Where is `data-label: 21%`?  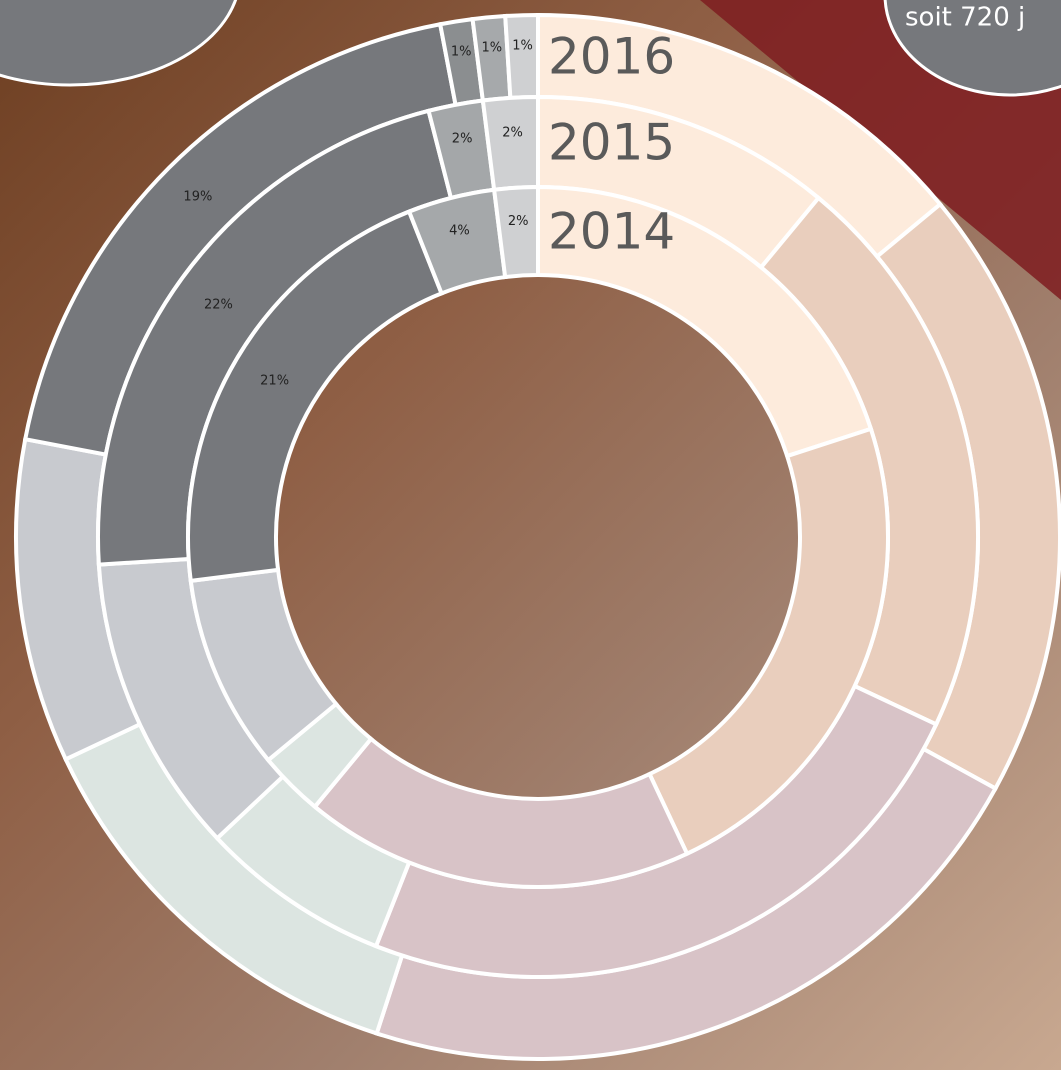
data-label: 21% is located at coordinates (274, 381).